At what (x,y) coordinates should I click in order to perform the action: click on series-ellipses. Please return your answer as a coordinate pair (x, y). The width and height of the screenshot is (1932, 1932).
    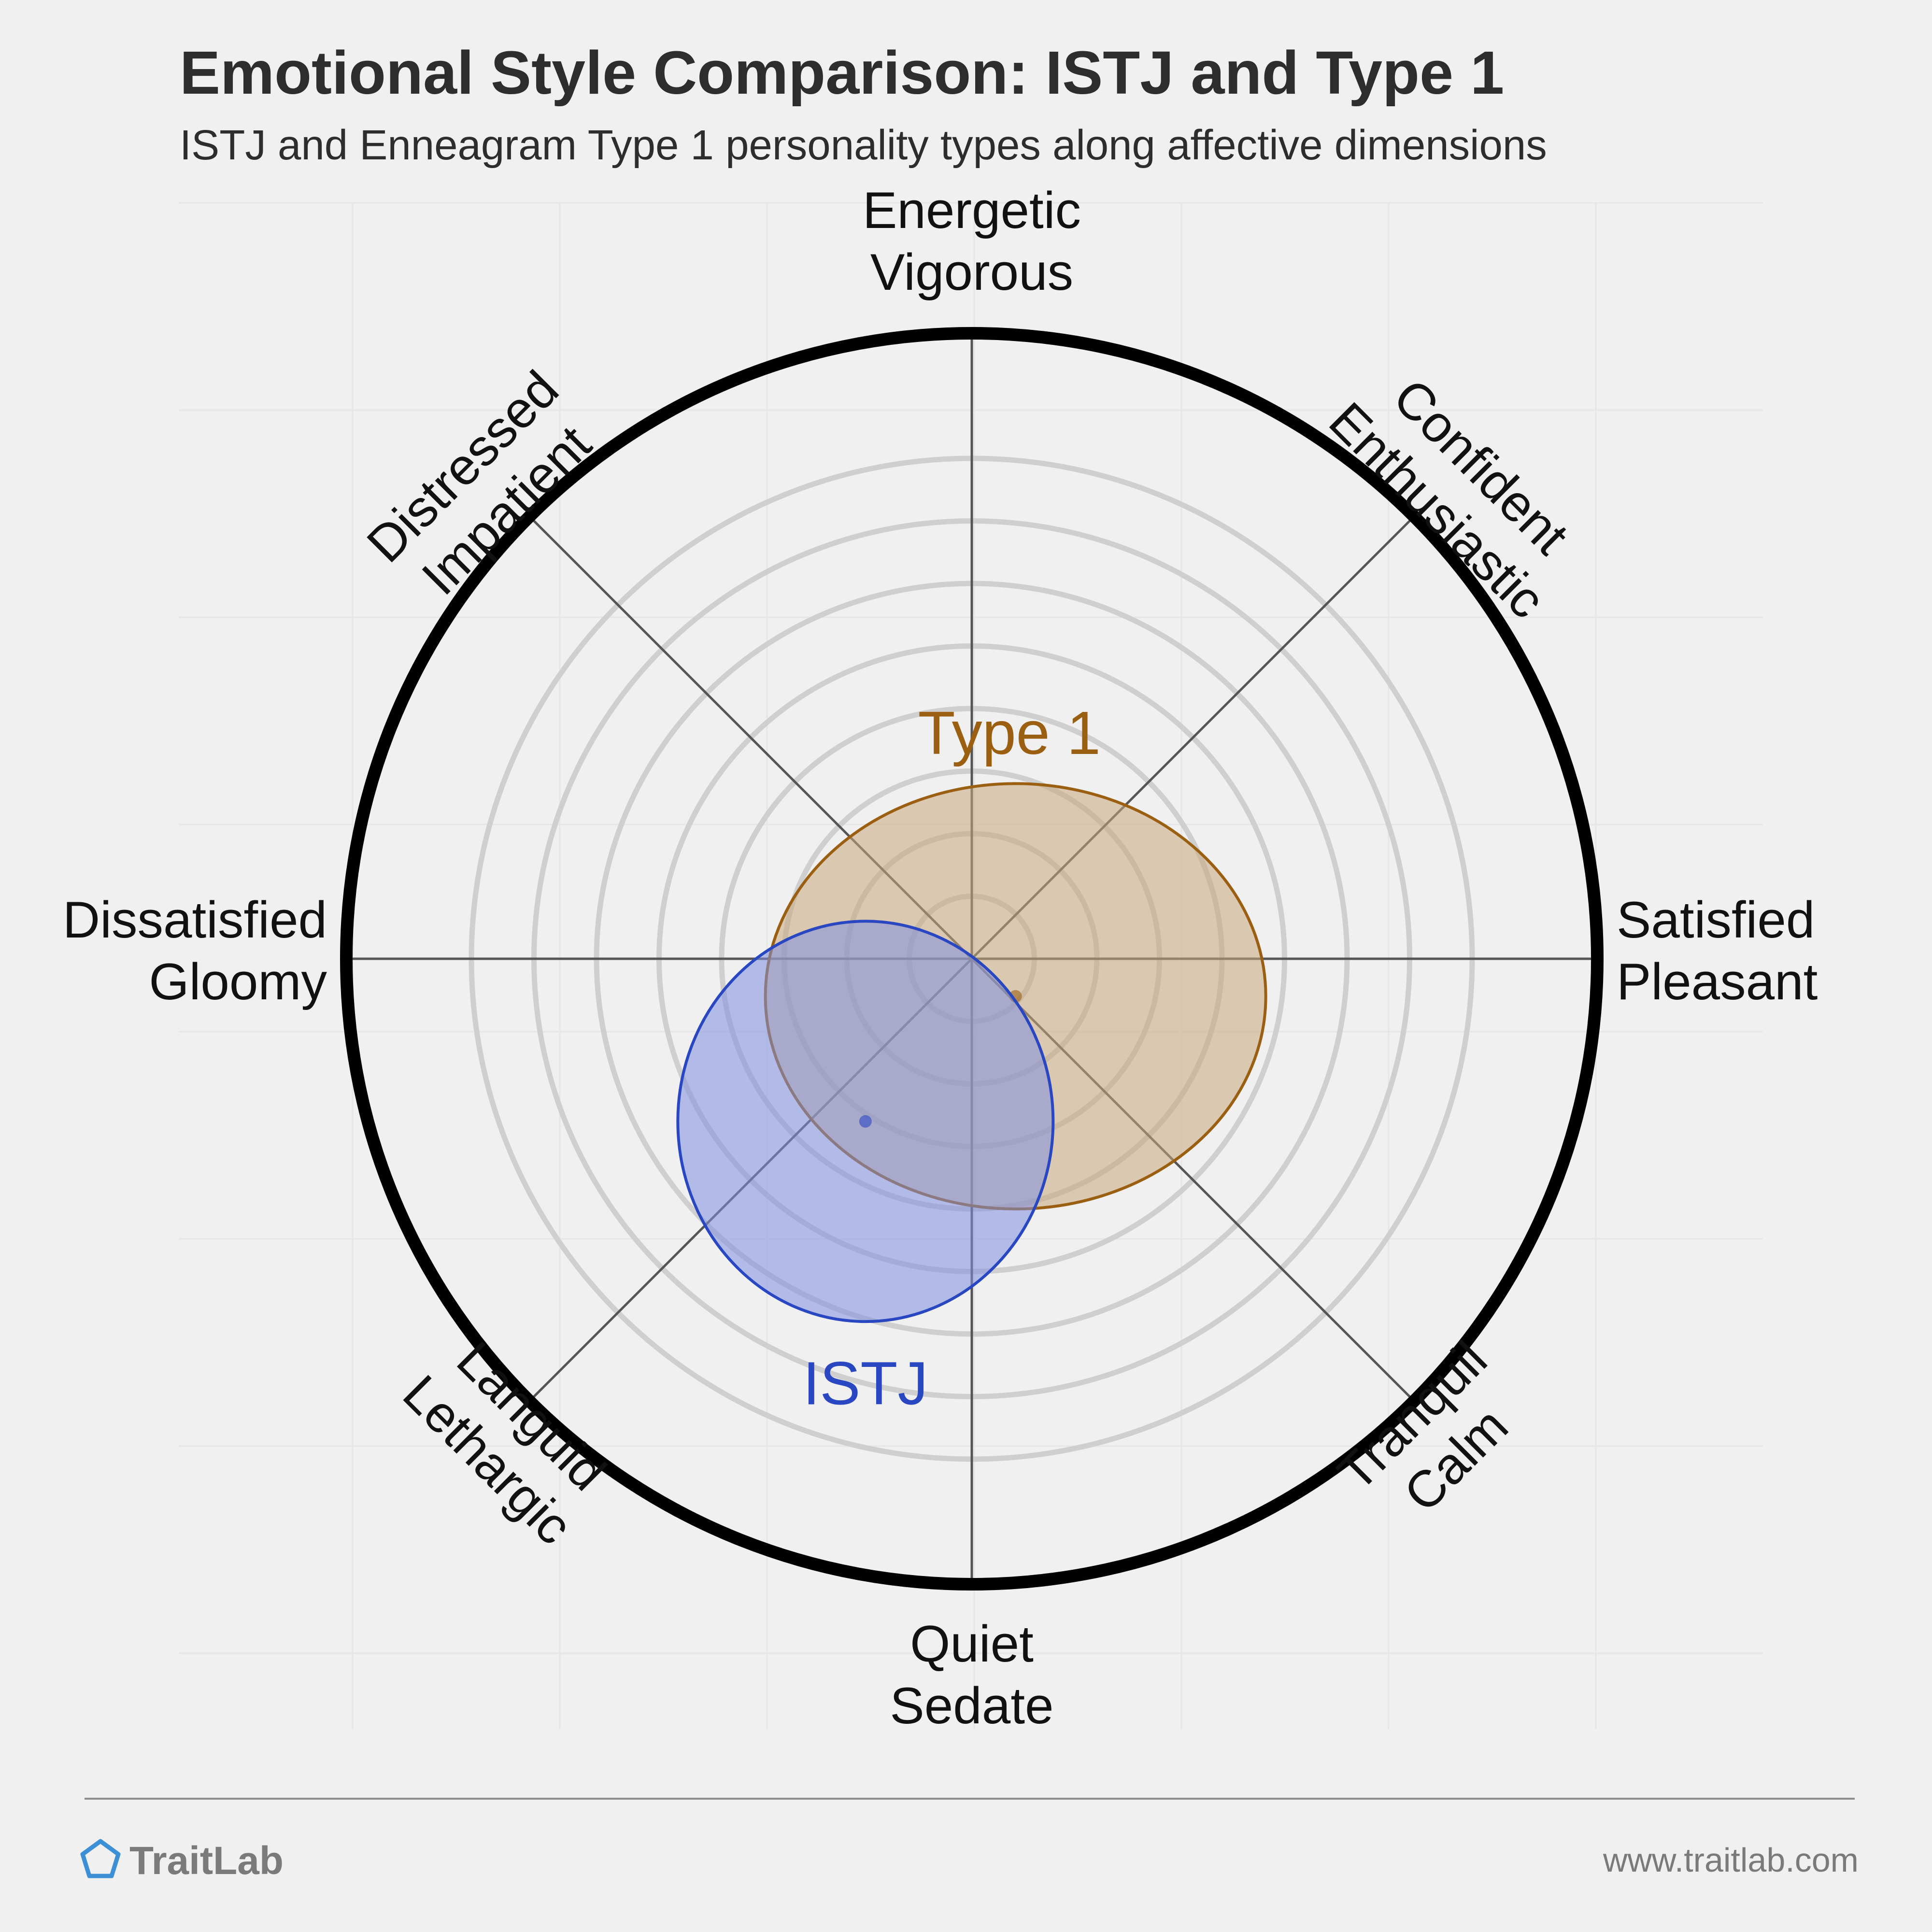
    Looking at the image, I should click on (971, 1052).